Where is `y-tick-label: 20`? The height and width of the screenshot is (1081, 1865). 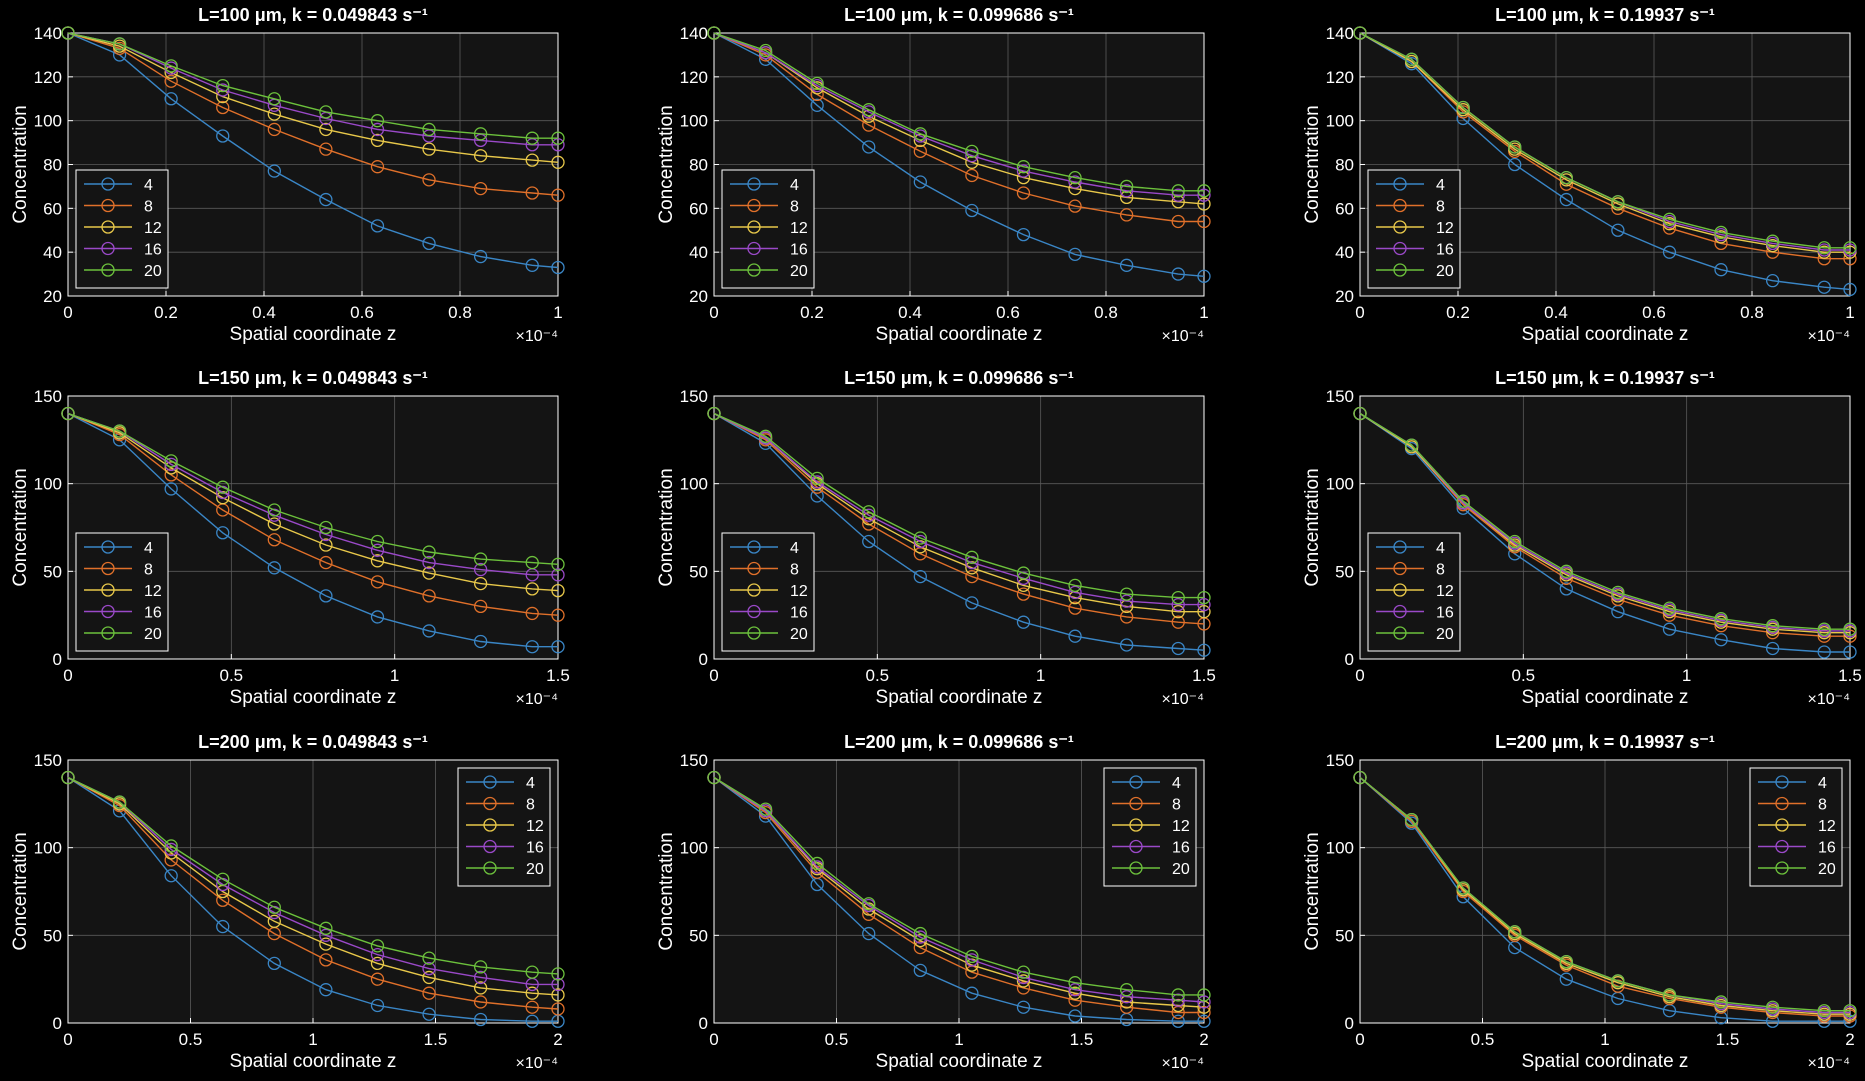
y-tick-label: 20 is located at coordinates (1344, 296).